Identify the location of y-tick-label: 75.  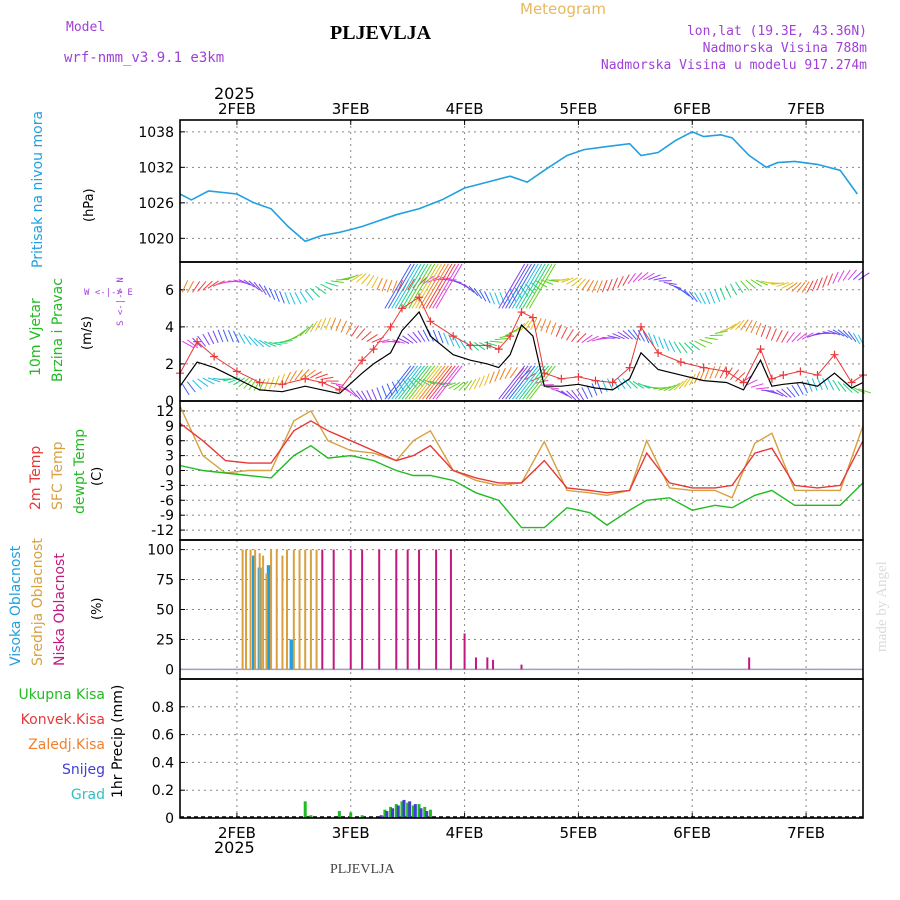
(165, 581).